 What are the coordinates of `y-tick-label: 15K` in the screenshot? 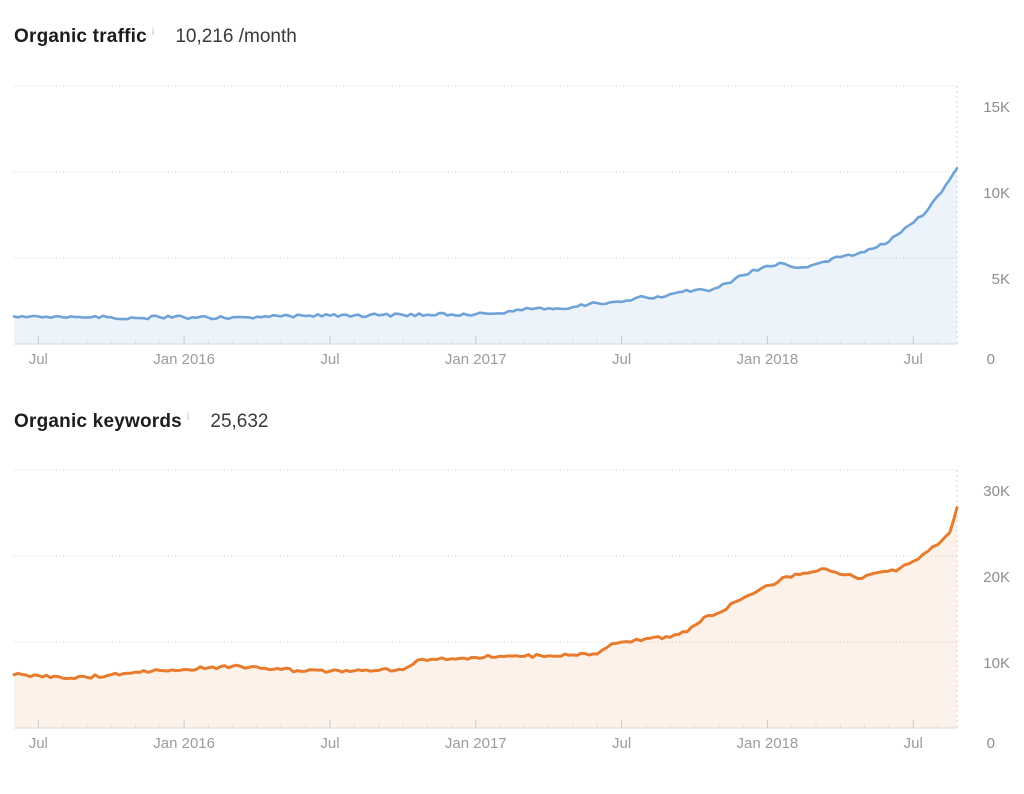 It's located at (996, 107).